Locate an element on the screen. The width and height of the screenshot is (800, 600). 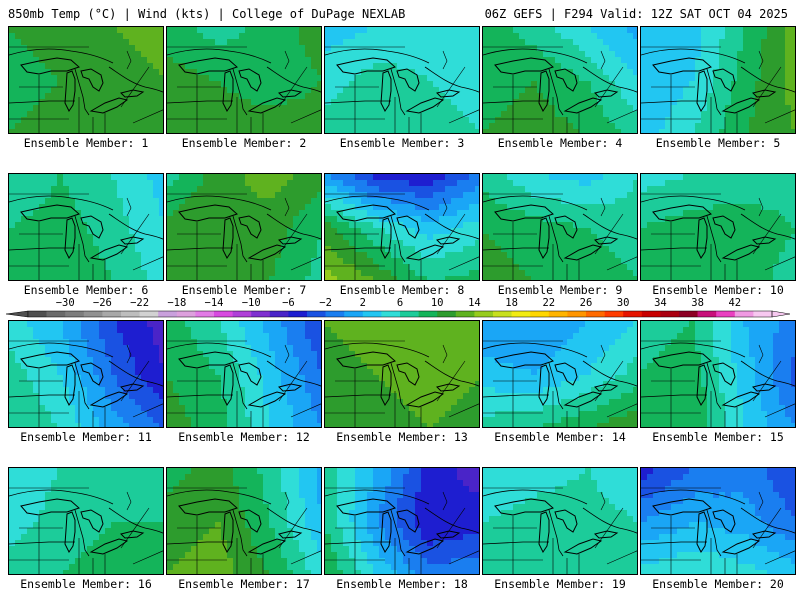
colorbar-tick-label: 6 is located at coordinates (400, 303).